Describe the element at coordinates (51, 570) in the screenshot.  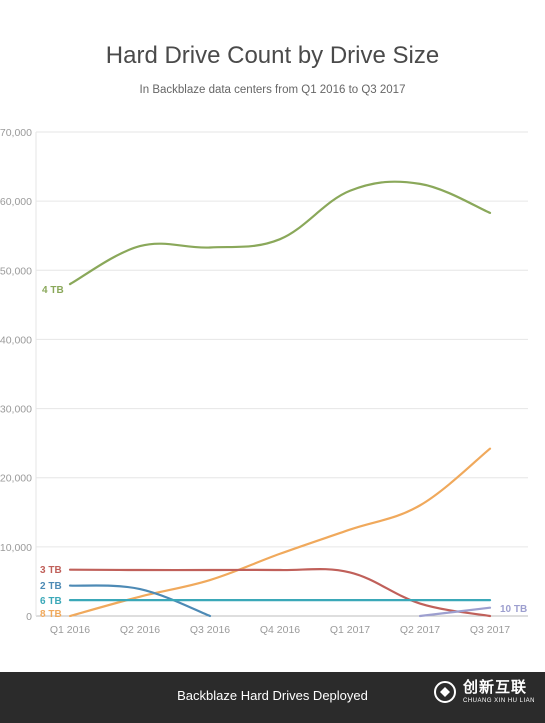
I see `series-label: 3 TB` at that location.